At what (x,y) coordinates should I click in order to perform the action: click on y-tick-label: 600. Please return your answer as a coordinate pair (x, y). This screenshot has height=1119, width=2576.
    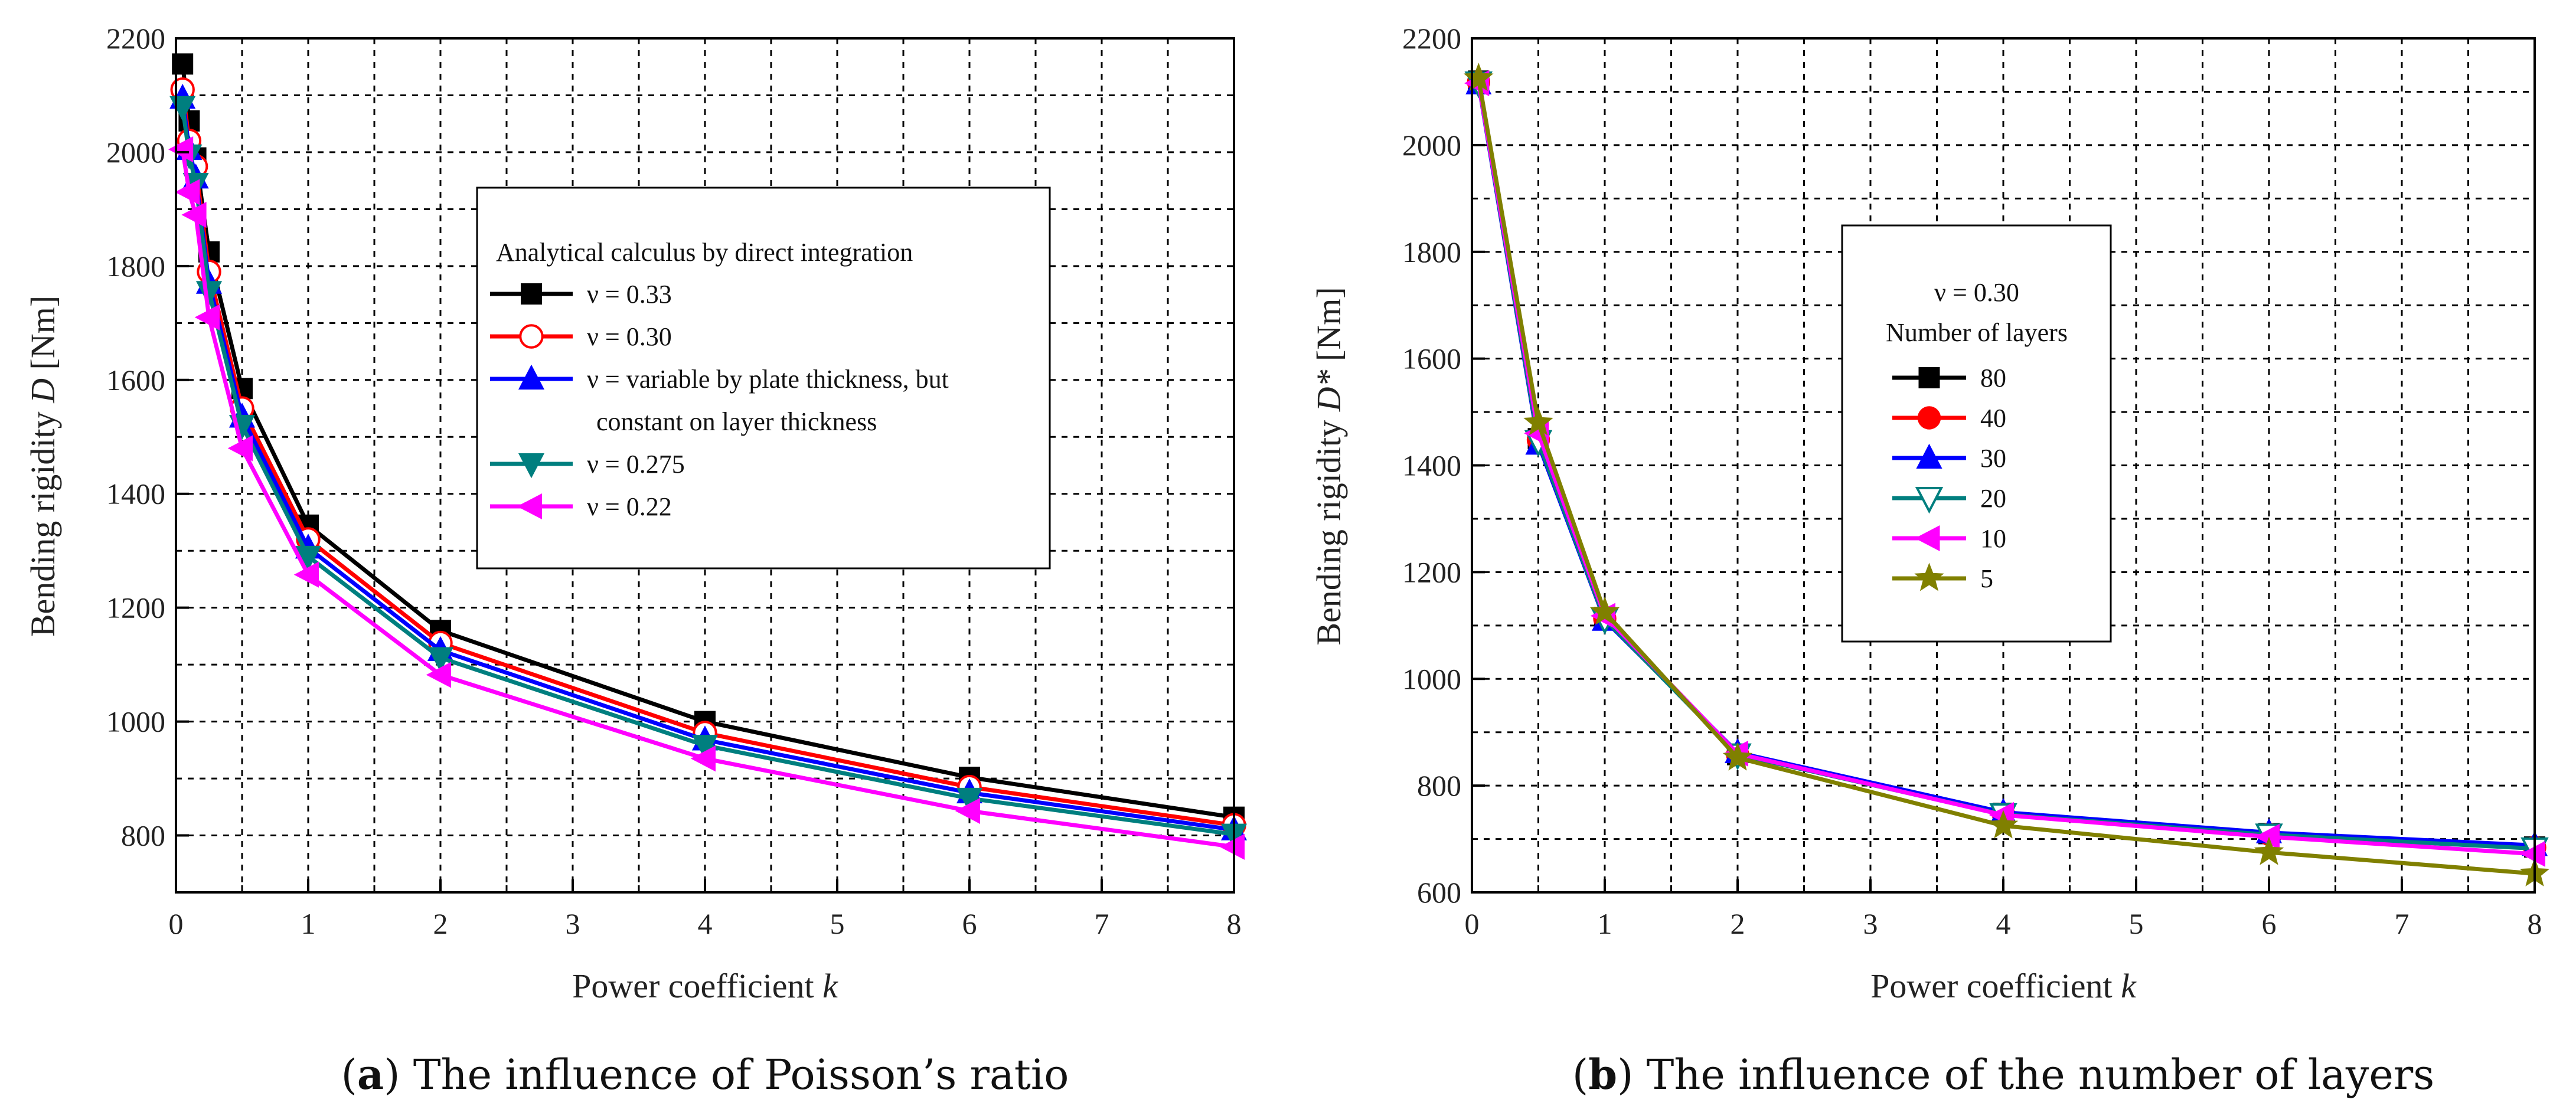
    Looking at the image, I should click on (1439, 892).